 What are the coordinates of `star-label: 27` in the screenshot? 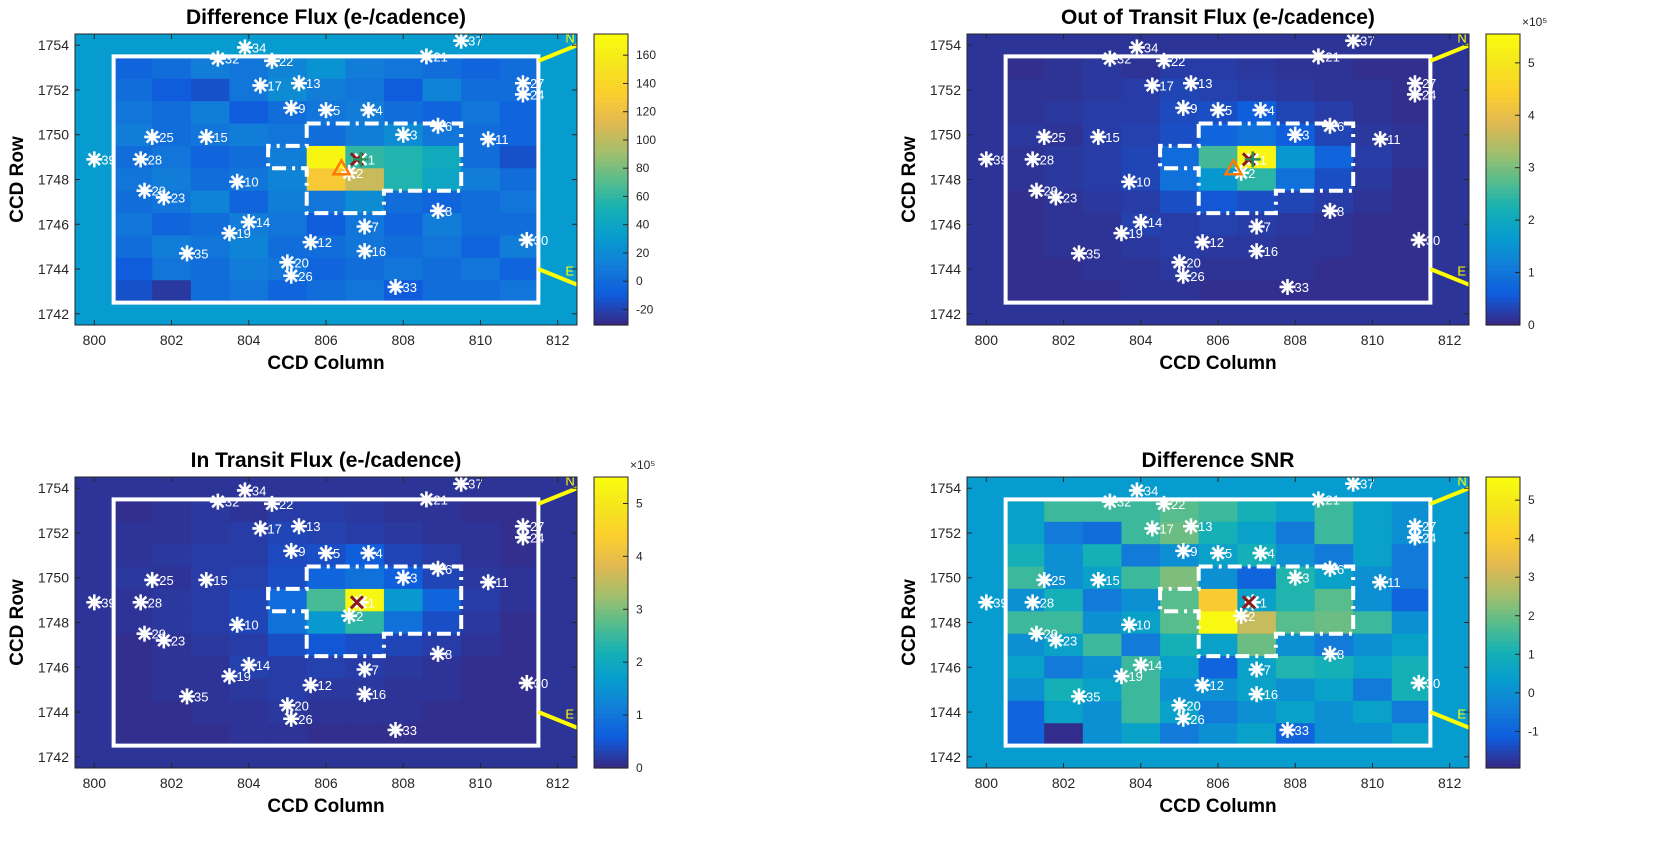 It's located at (537, 526).